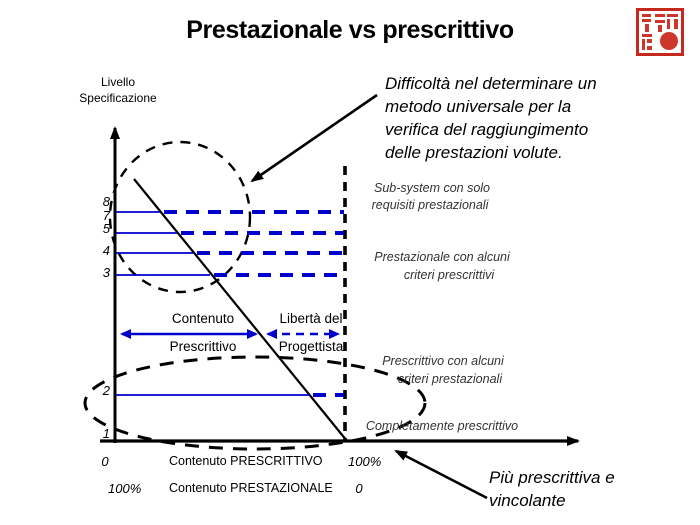 Image resolution: width=700 pixels, height=525 pixels. What do you see at coordinates (254, 303) in the screenshot?
I see `blue-level-lines-dashed` at bounding box center [254, 303].